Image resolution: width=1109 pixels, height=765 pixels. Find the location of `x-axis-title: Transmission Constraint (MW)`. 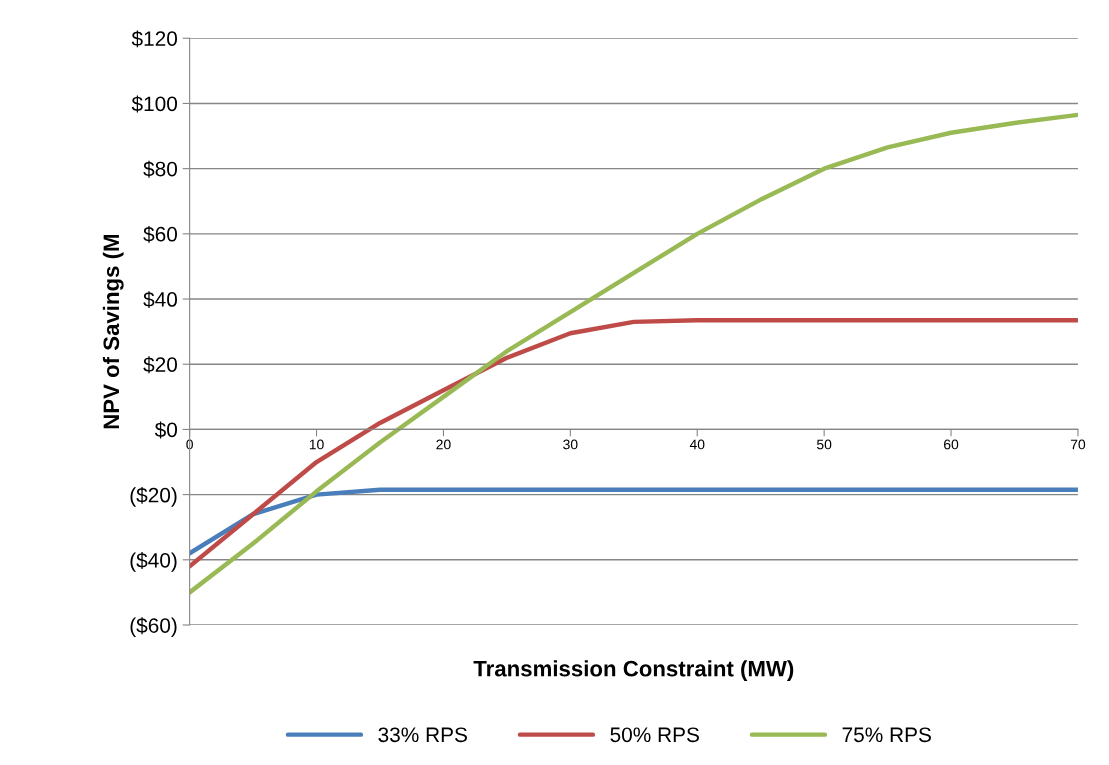

x-axis-title: Transmission Constraint (MW) is located at coordinates (633, 670).